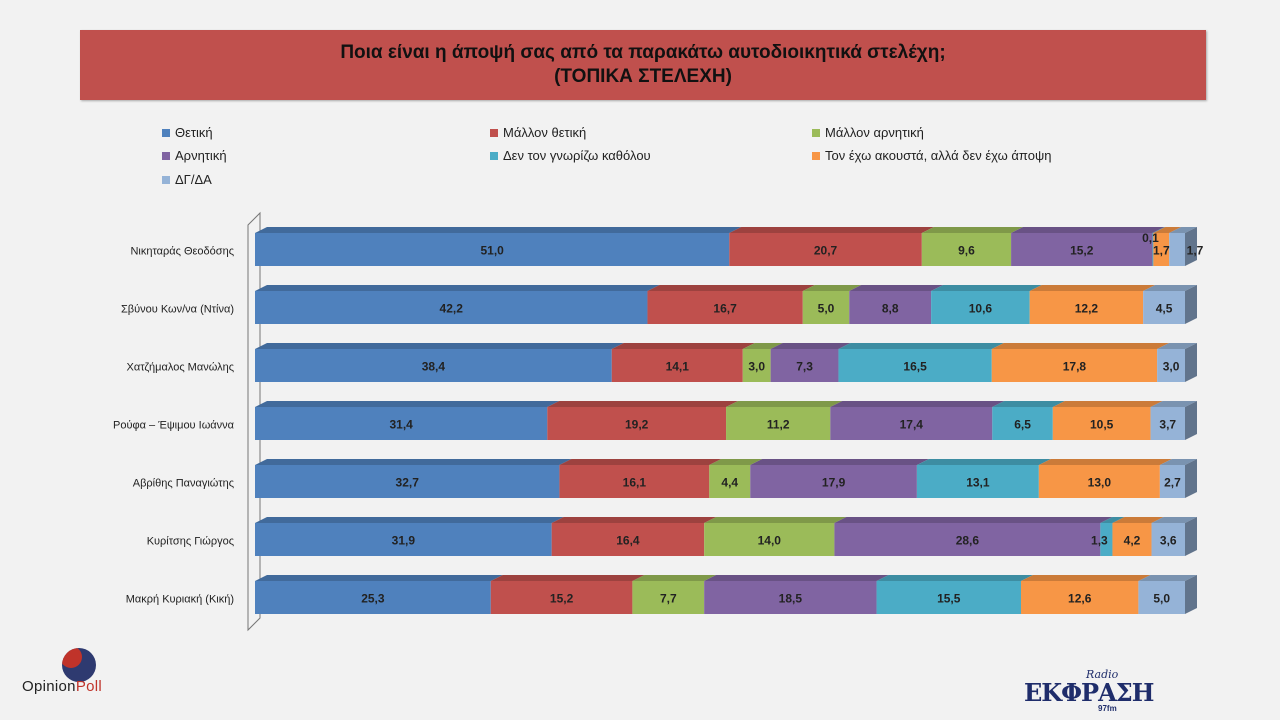 This screenshot has width=1280, height=720. I want to click on data-label: 17,9, so click(834, 483).